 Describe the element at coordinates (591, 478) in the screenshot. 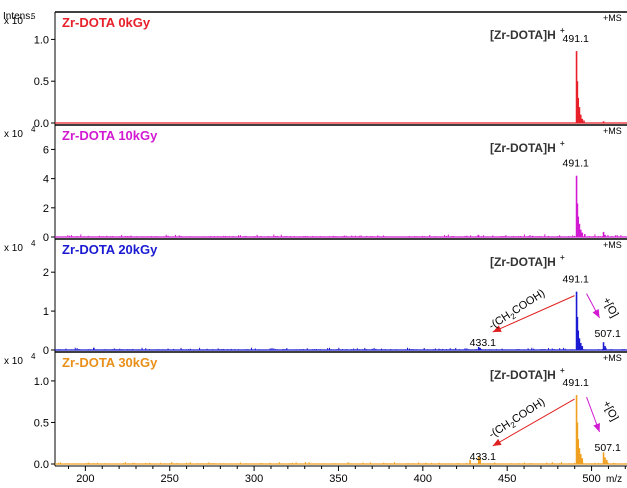

I see `x-tick-label: 500` at that location.